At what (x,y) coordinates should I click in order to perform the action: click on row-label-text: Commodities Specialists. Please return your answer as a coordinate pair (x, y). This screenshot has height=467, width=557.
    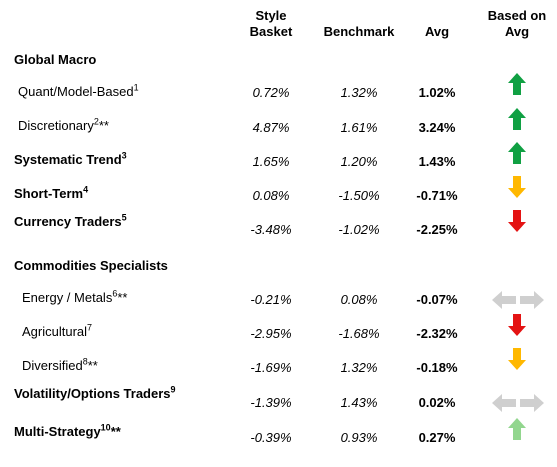
    Looking at the image, I should click on (91, 265).